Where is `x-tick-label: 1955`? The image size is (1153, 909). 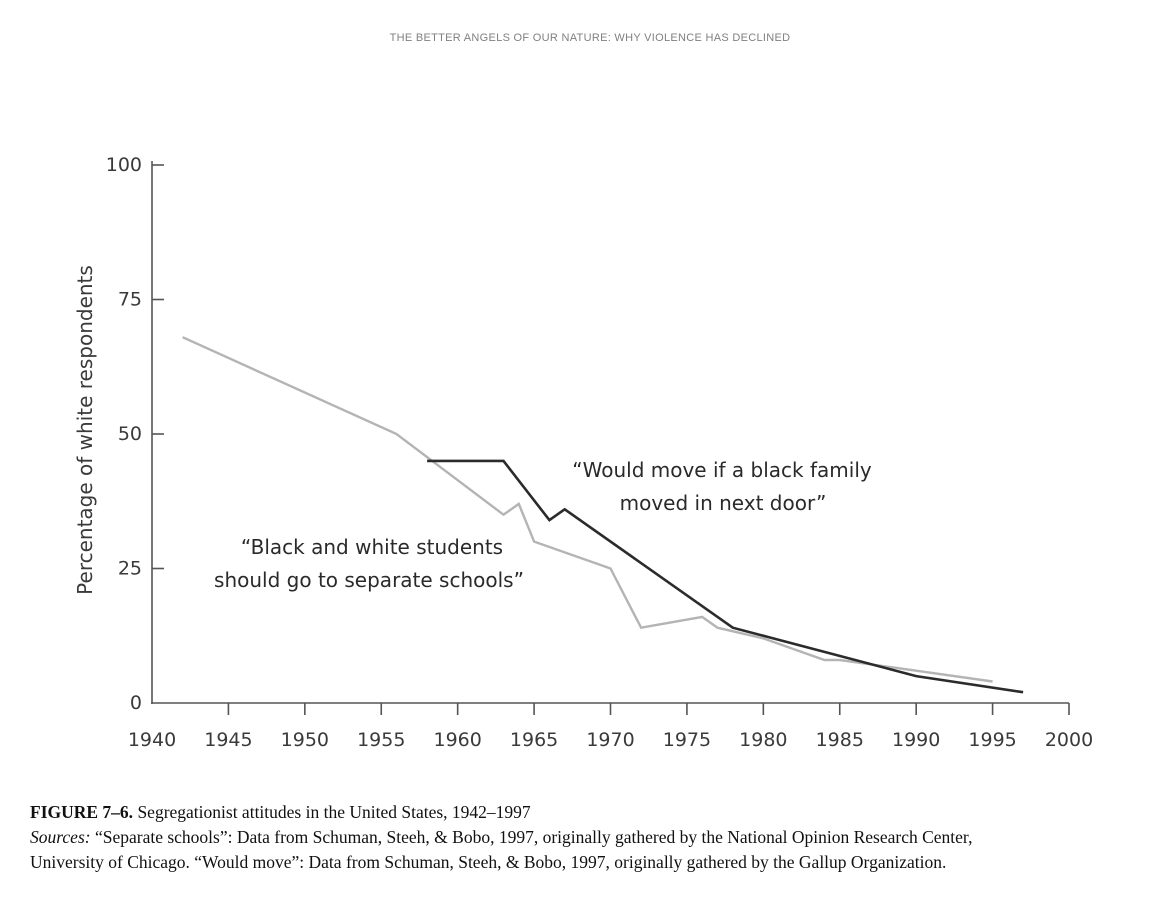
x-tick-label: 1955 is located at coordinates (381, 740).